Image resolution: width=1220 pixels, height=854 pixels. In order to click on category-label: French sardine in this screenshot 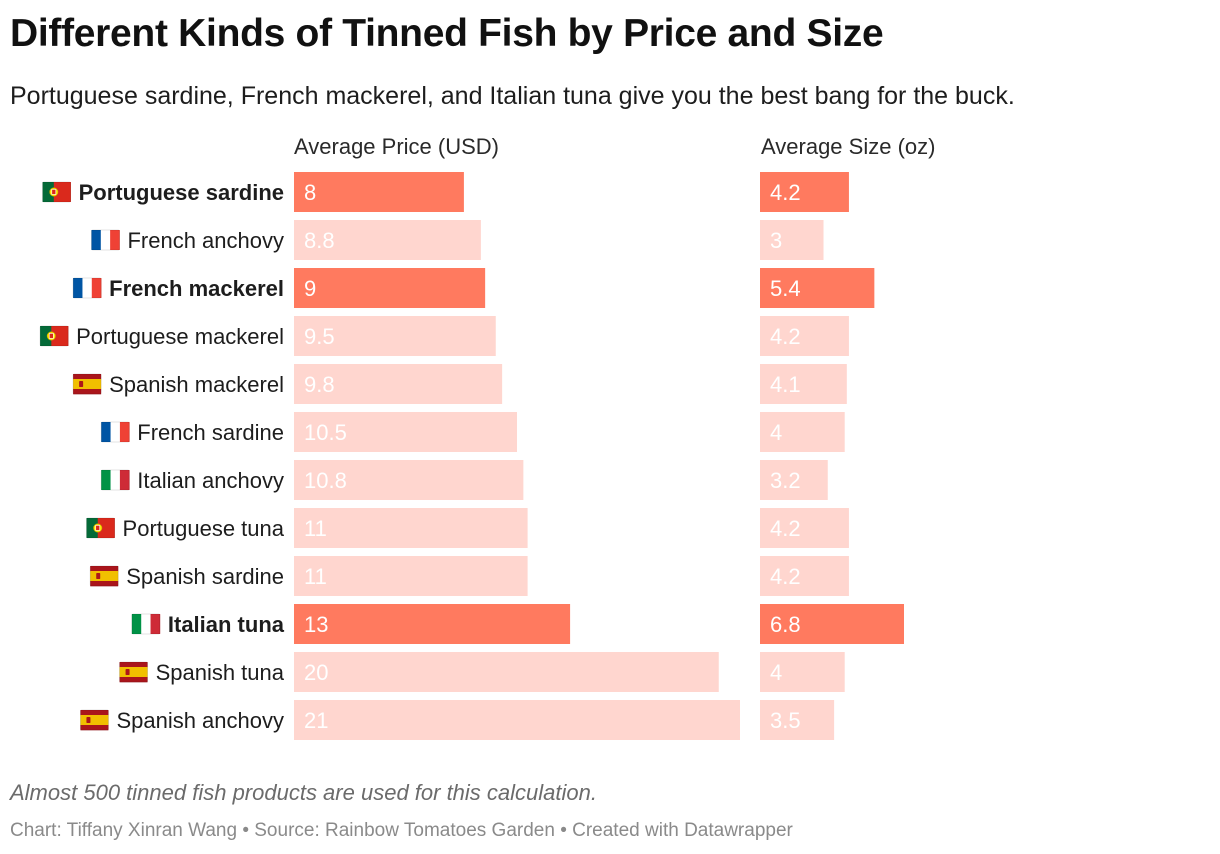, I will do `click(210, 432)`.